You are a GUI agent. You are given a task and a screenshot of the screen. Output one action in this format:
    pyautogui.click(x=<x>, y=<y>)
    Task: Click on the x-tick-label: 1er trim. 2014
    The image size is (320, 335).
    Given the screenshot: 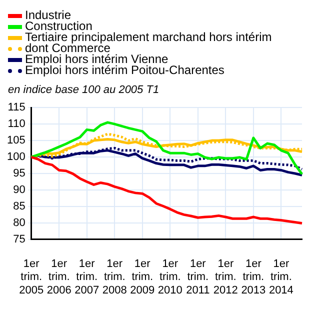 What is the action you would take?
    pyautogui.click(x=281, y=277)
    